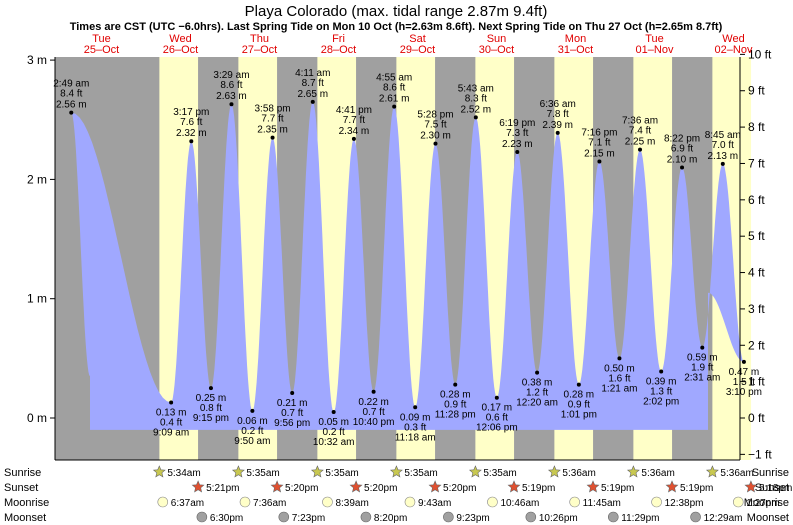  I want to click on tide-label: 1:01 pm, so click(579, 415).